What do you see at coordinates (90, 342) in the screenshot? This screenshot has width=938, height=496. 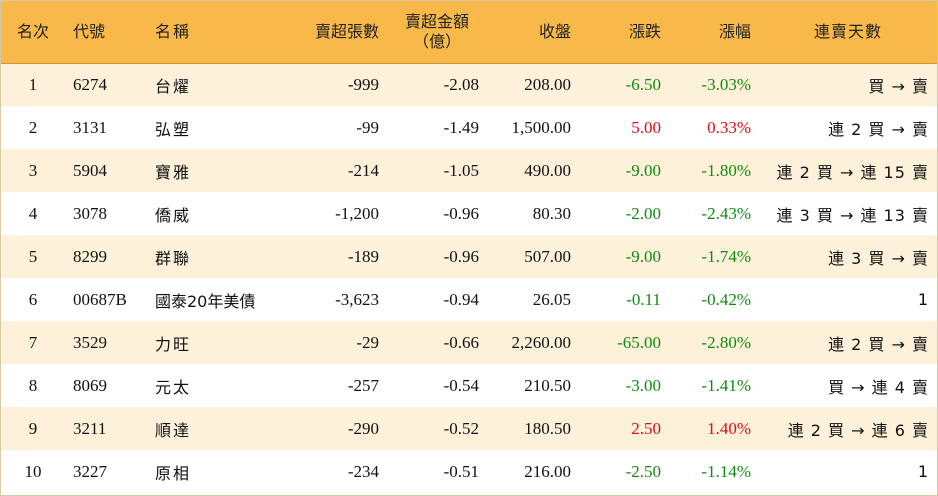 I see `cell-code: 3529` at bounding box center [90, 342].